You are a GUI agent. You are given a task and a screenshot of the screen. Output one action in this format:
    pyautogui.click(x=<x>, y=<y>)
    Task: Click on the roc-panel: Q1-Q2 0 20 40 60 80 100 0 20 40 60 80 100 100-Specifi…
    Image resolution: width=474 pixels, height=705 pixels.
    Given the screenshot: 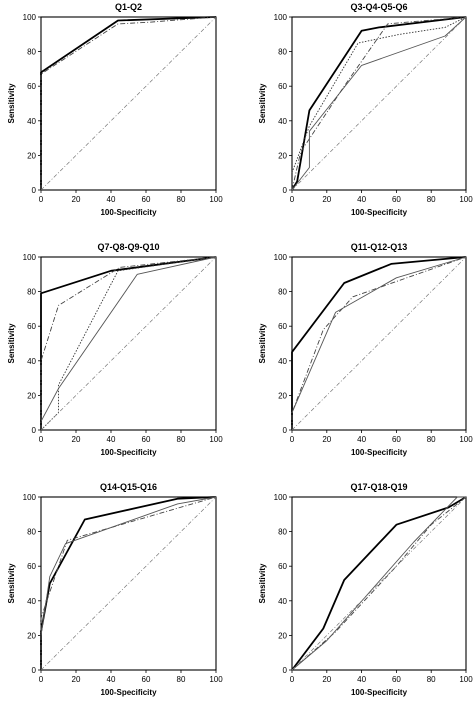 What is the action you would take?
    pyautogui.click(x=115, y=109)
    